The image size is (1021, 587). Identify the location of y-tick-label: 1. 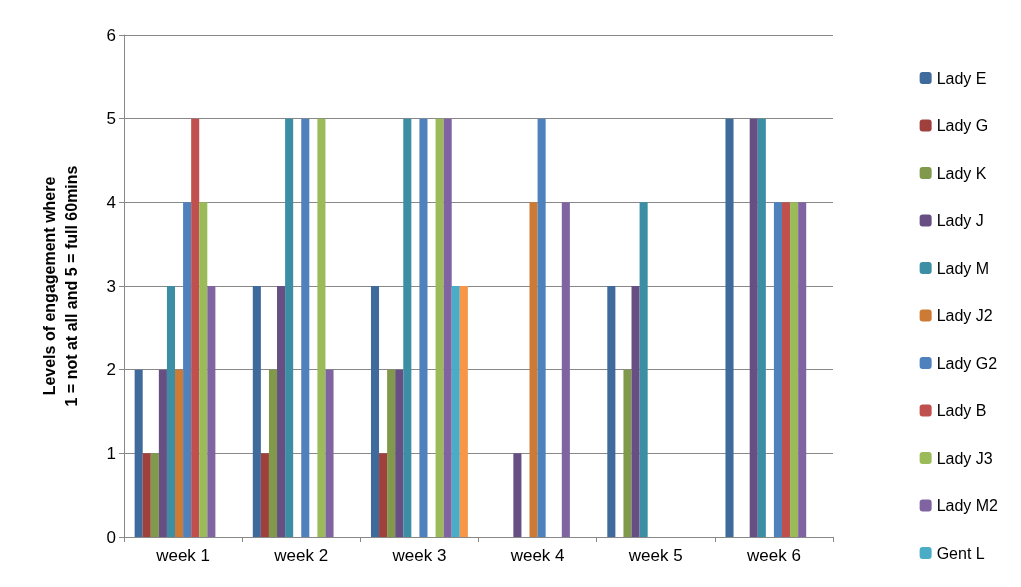
(111, 453).